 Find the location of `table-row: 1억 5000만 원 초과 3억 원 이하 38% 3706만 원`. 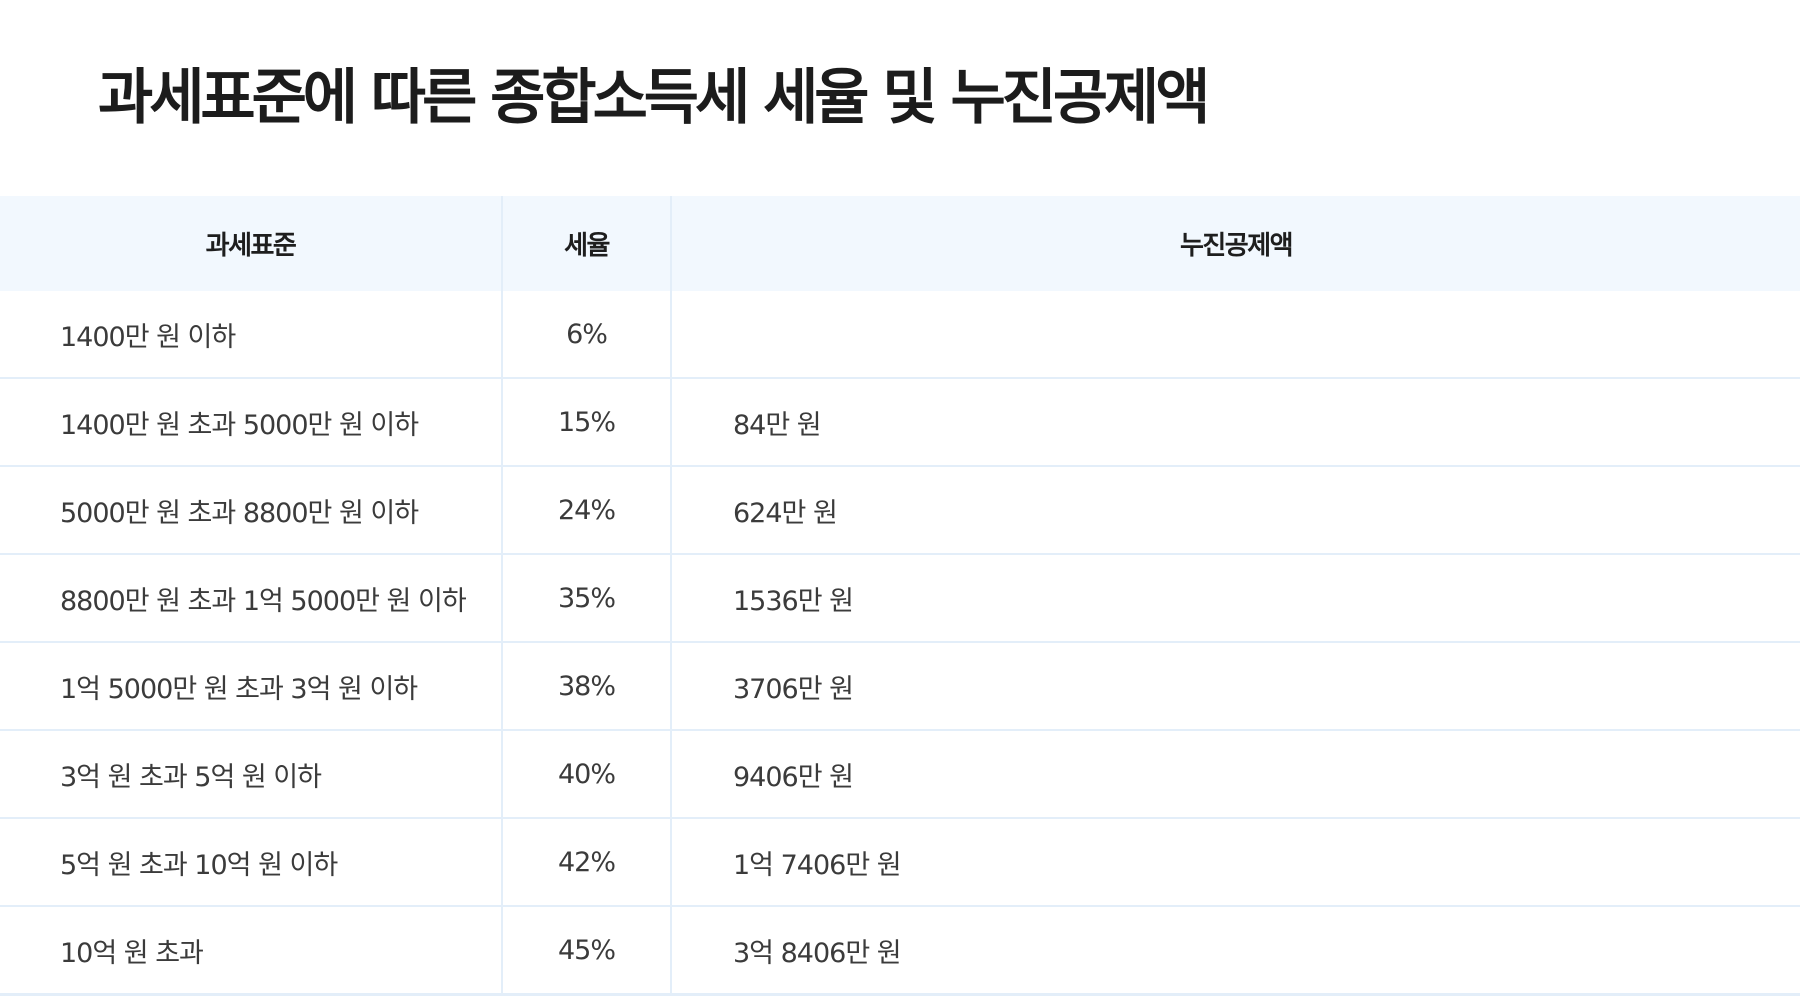

table-row: 1억 5000만 원 초과 3억 원 이하 38% 3706만 원 is located at coordinates (900, 686).